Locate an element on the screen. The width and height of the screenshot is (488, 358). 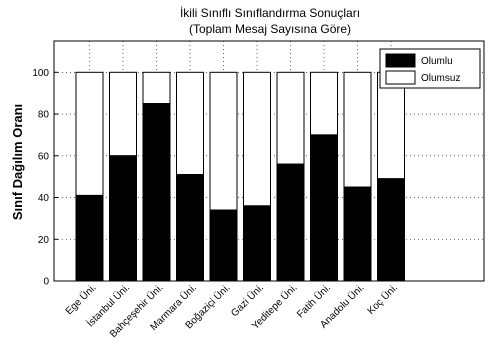
y-tick-label: 100 is located at coordinates (40, 73).